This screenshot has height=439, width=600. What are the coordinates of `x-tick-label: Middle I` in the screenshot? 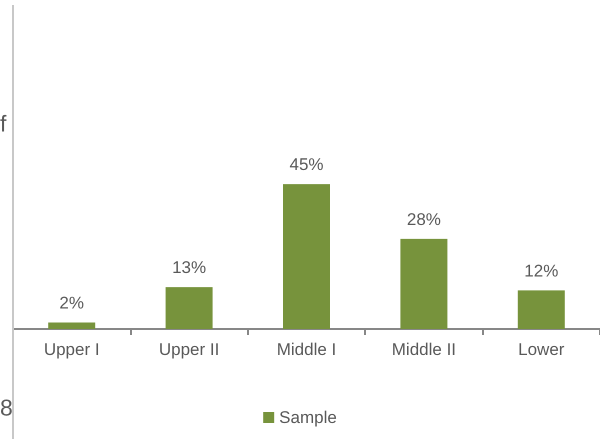 It's located at (306, 349).